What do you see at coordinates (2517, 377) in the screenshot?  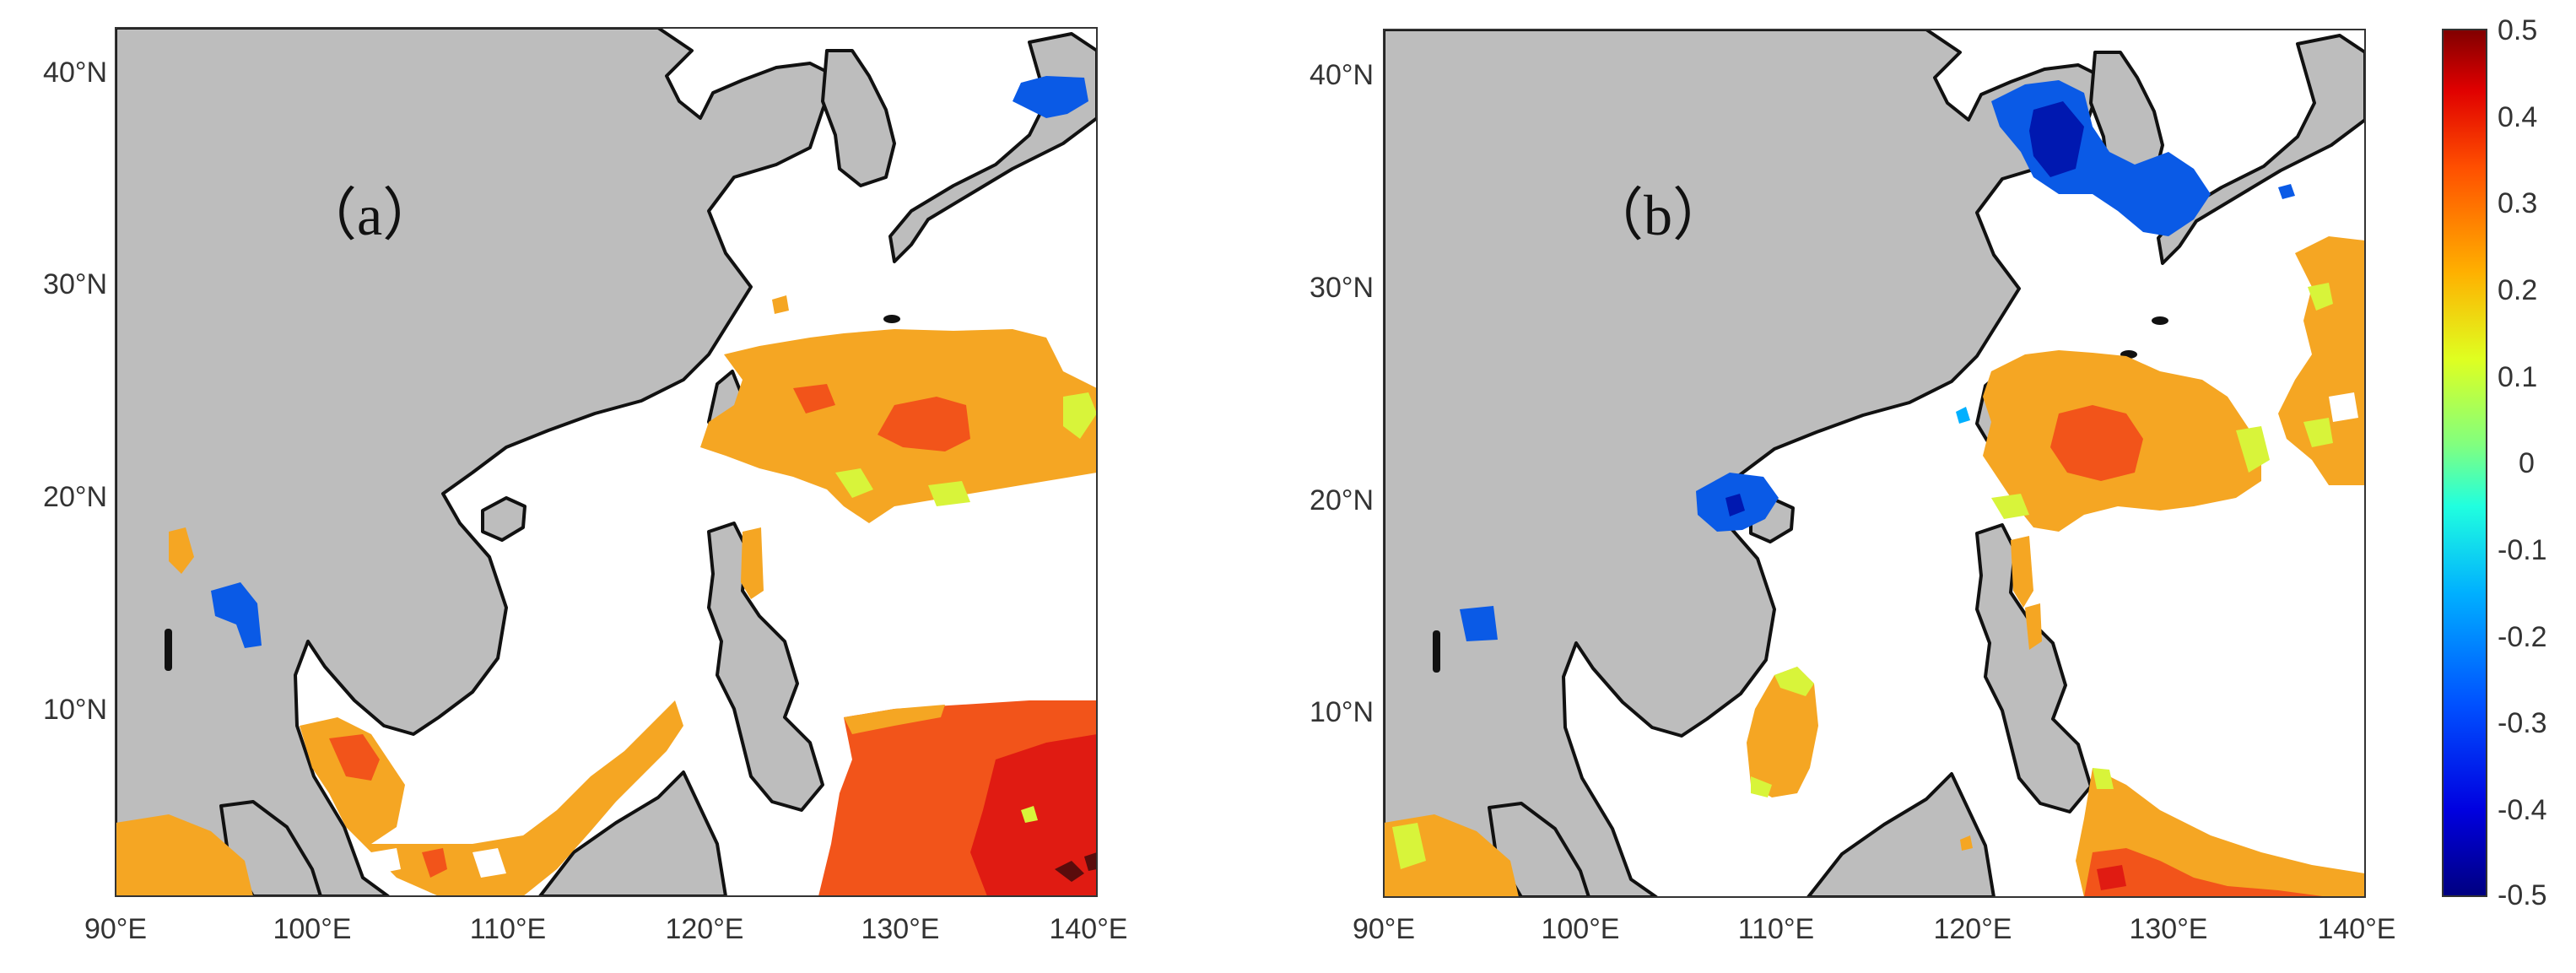 I see `colorbar-tick-label: 0.1` at bounding box center [2517, 377].